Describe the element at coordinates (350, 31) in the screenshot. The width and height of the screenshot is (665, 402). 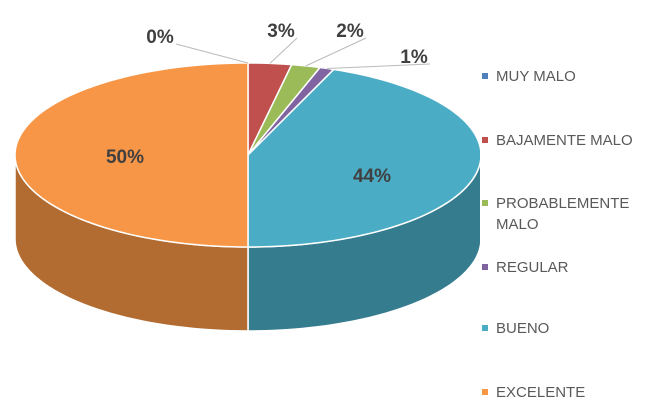
I see `data-label: 2%` at that location.